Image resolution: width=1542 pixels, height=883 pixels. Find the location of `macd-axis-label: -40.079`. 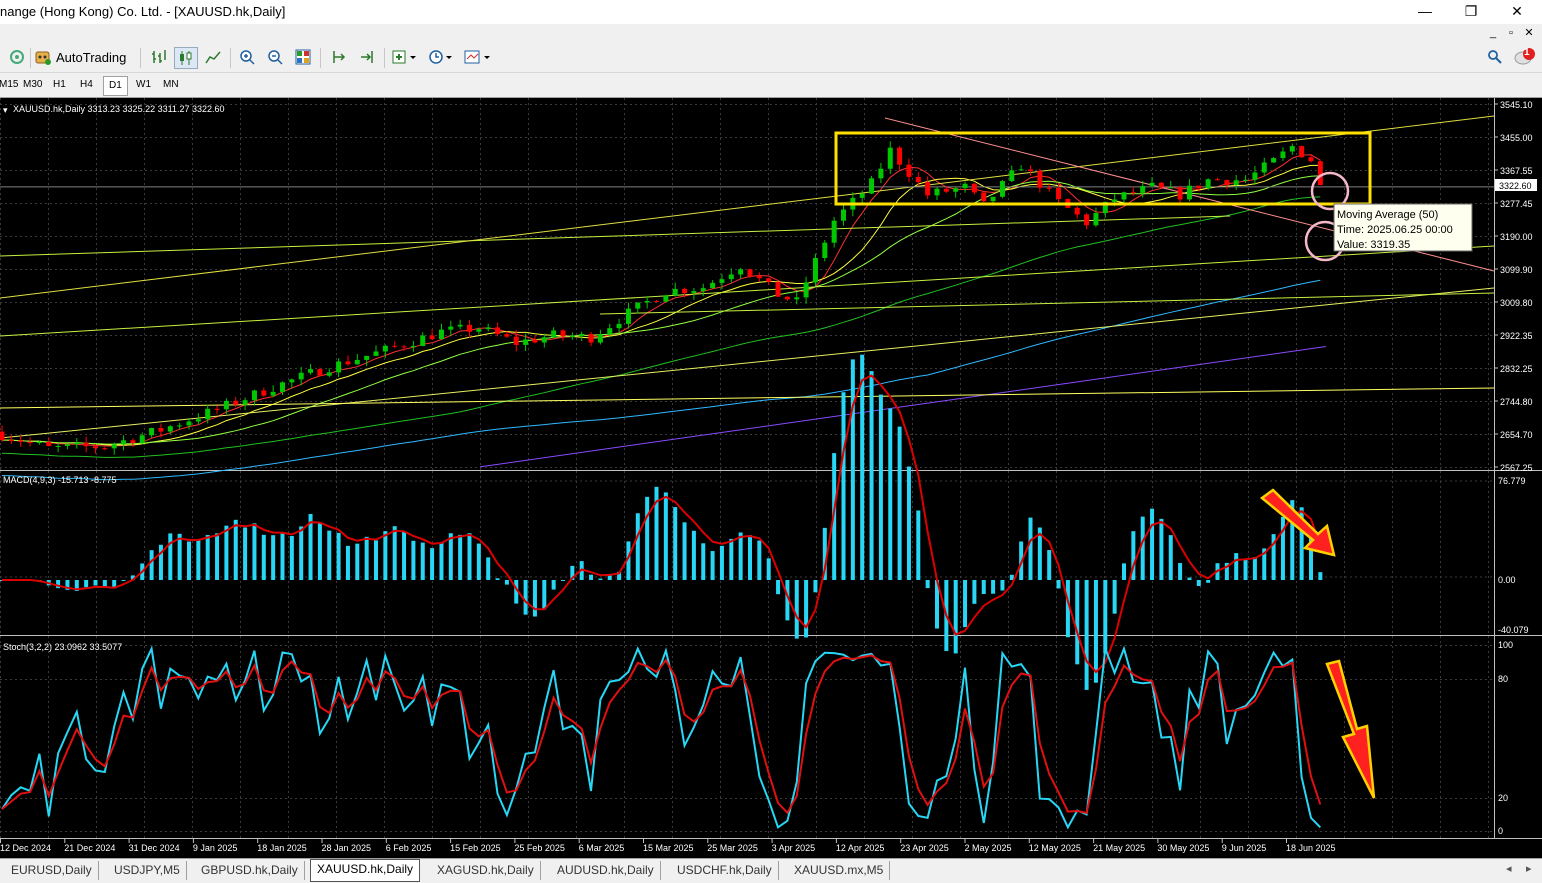

macd-axis-label: -40.079 is located at coordinates (1513, 630).